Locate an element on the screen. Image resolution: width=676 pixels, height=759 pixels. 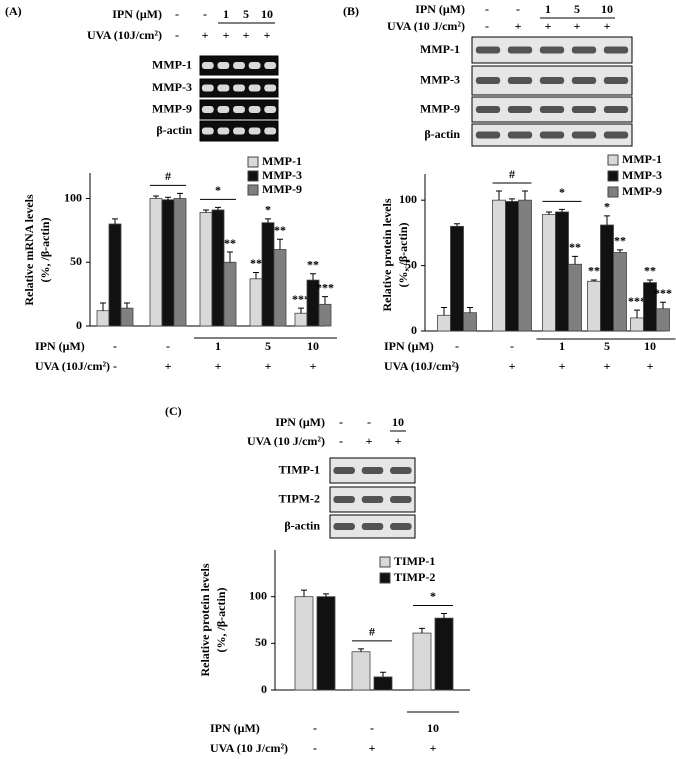
treatment-value: 10 is located at coordinates (433, 728).